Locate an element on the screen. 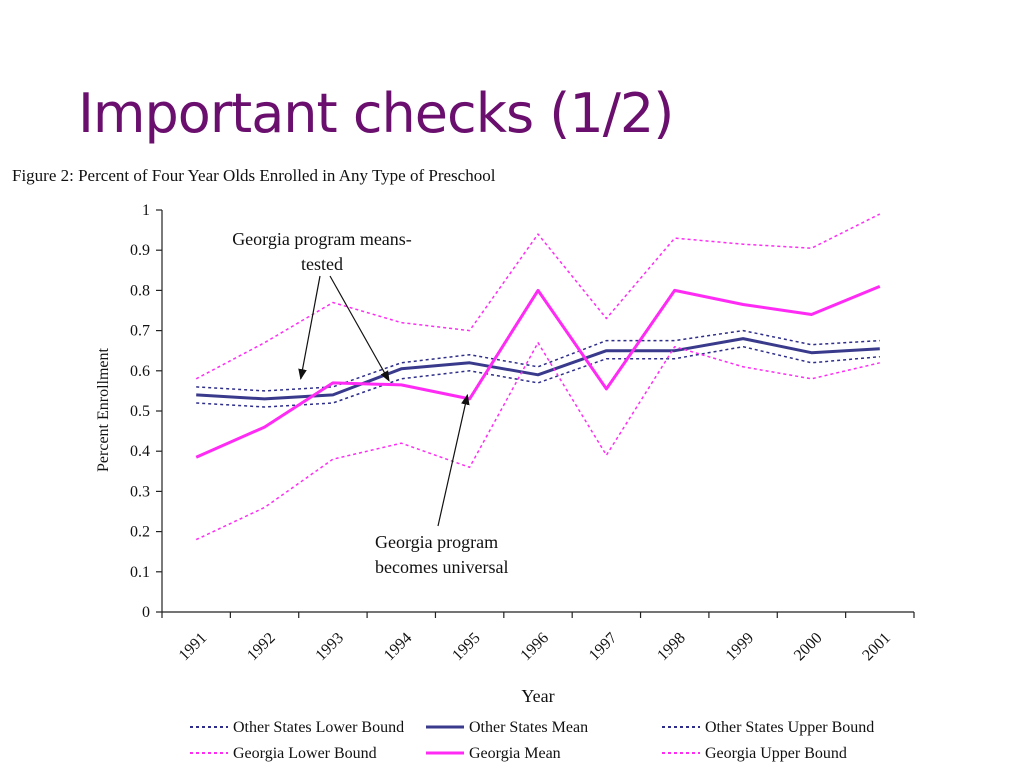  y-tick-label: 0.7 is located at coordinates (140, 331).